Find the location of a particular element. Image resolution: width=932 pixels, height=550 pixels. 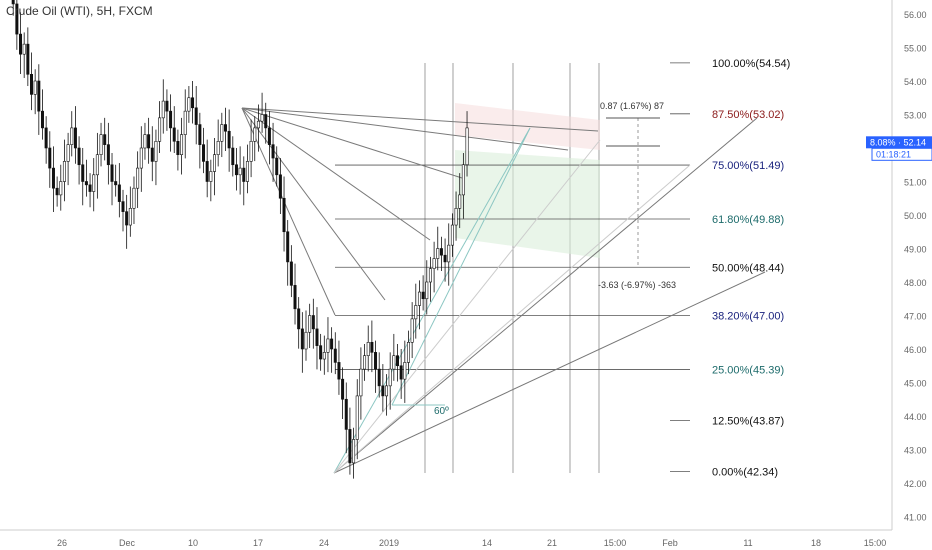

y-tick-label: 45.00 is located at coordinates (915, 384).